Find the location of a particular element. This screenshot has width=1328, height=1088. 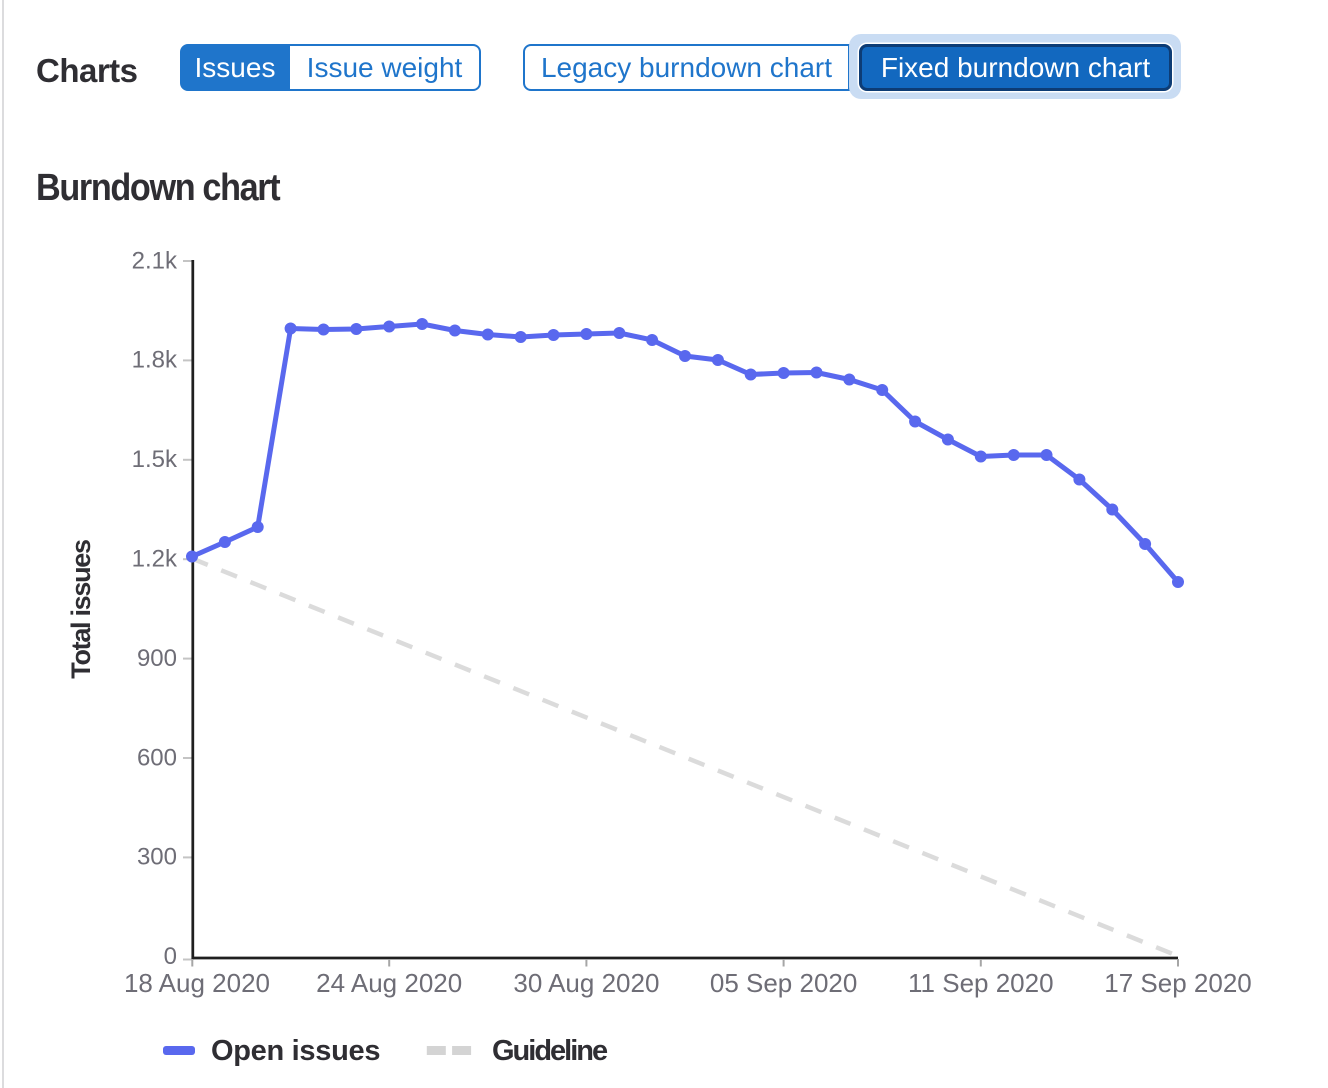

svg-text: 900 is located at coordinates (157, 658).